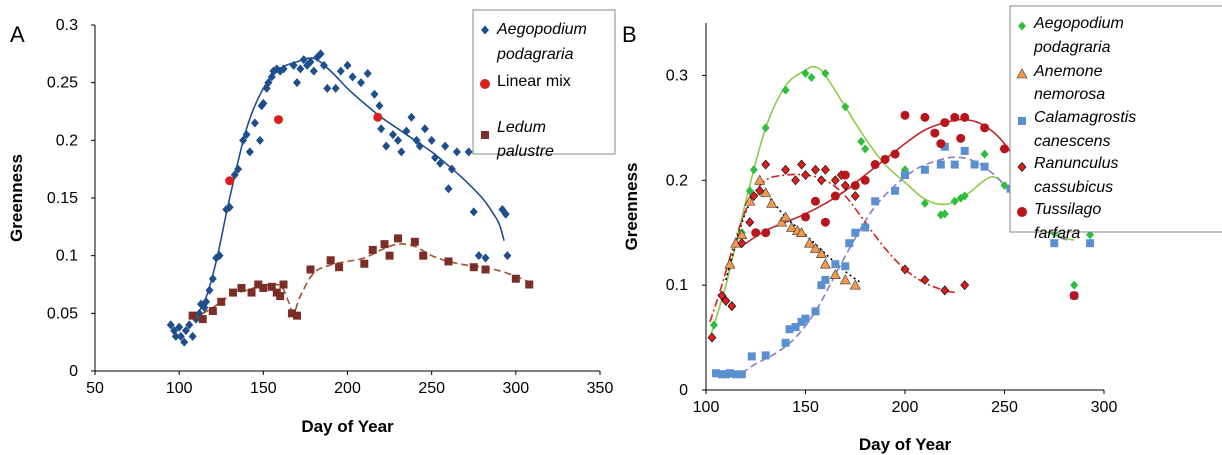 The height and width of the screenshot is (455, 1222). What do you see at coordinates (431, 388) in the screenshot?
I see `x-tick-label: 250` at bounding box center [431, 388].